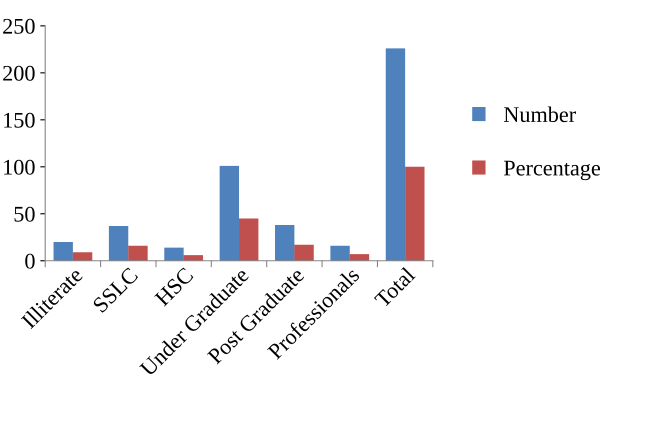 The image size is (646, 431). I want to click on legend-label: Number, so click(540, 114).